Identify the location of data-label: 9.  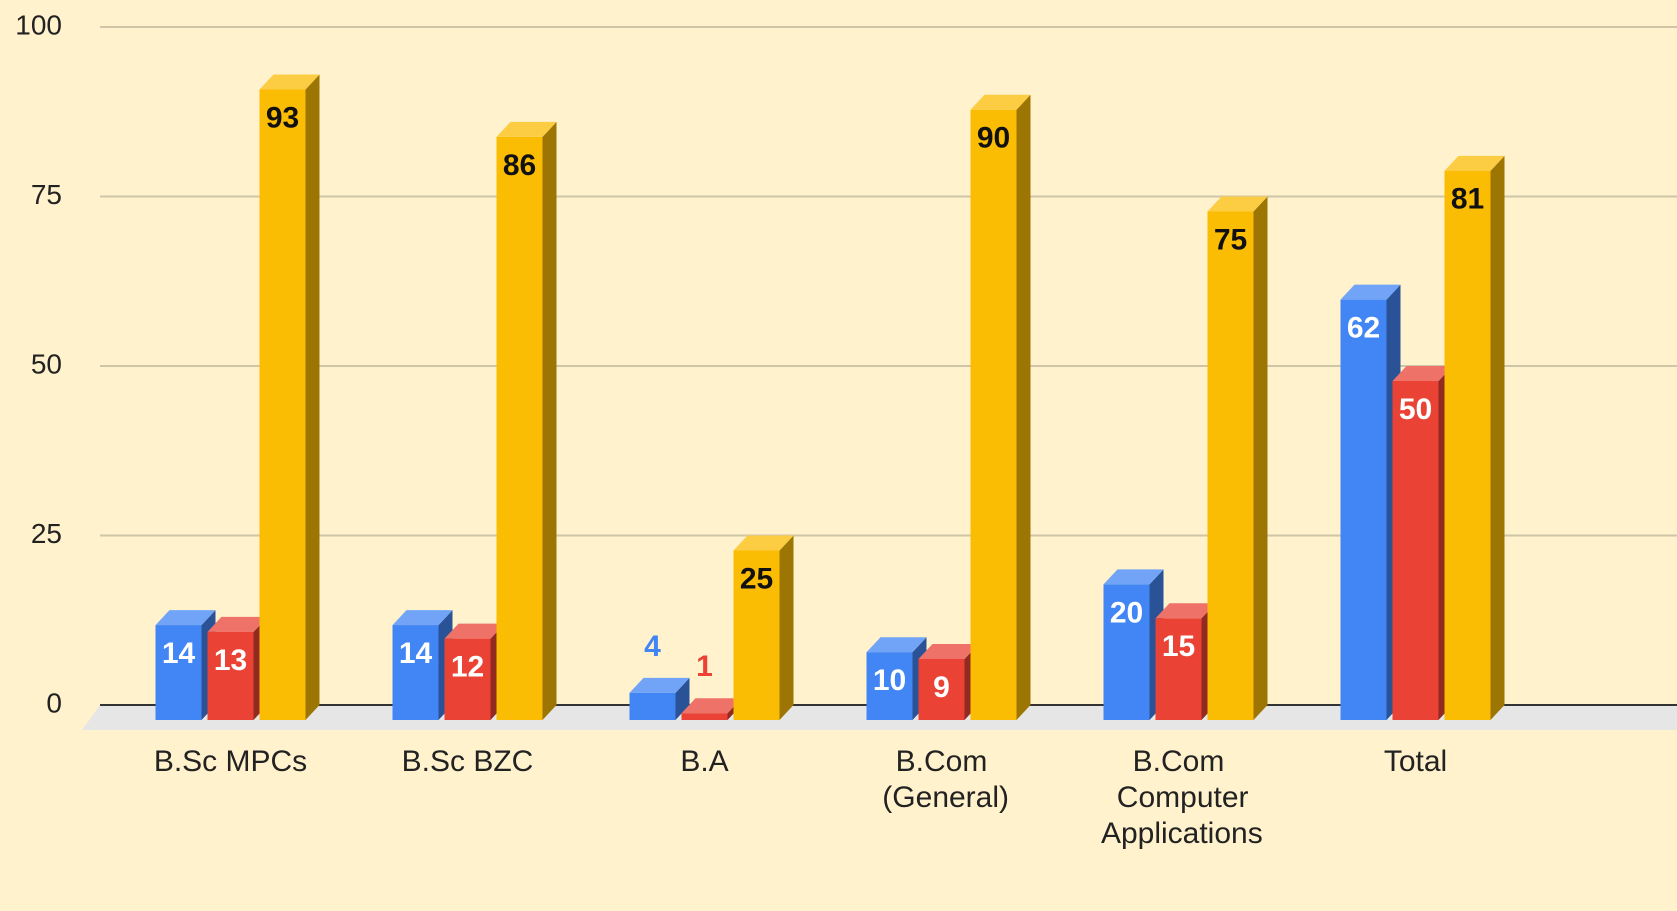
(941, 687).